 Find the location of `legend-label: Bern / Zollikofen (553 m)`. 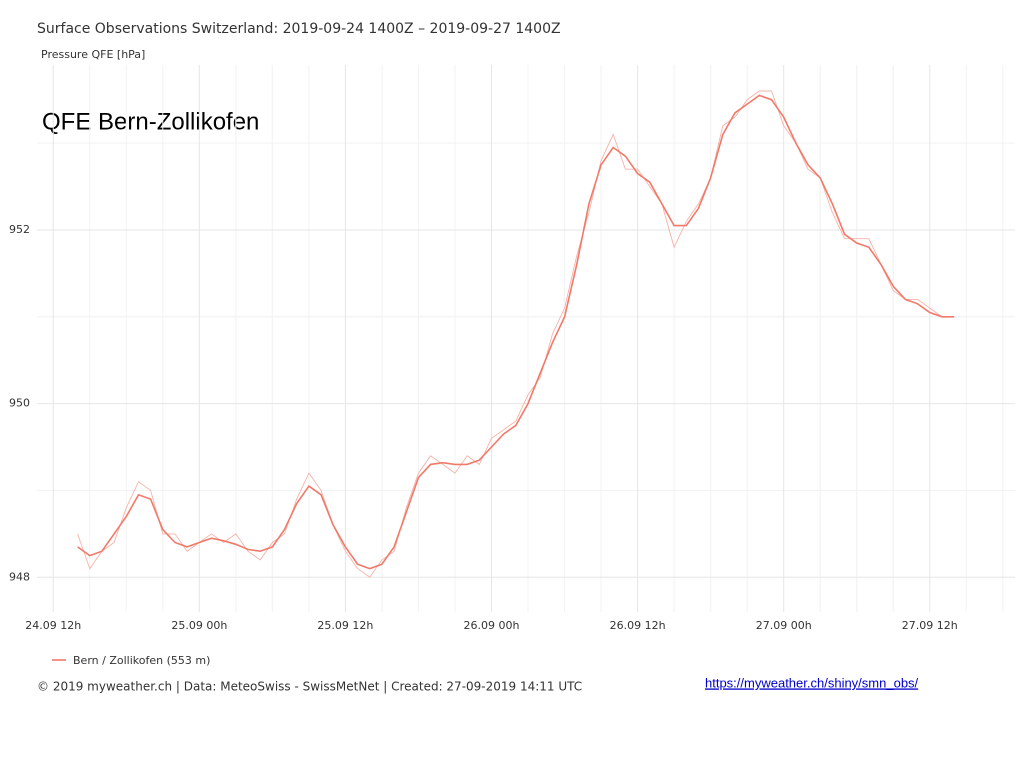

legend-label: Bern / Zollikofen (553 m) is located at coordinates (141, 660).